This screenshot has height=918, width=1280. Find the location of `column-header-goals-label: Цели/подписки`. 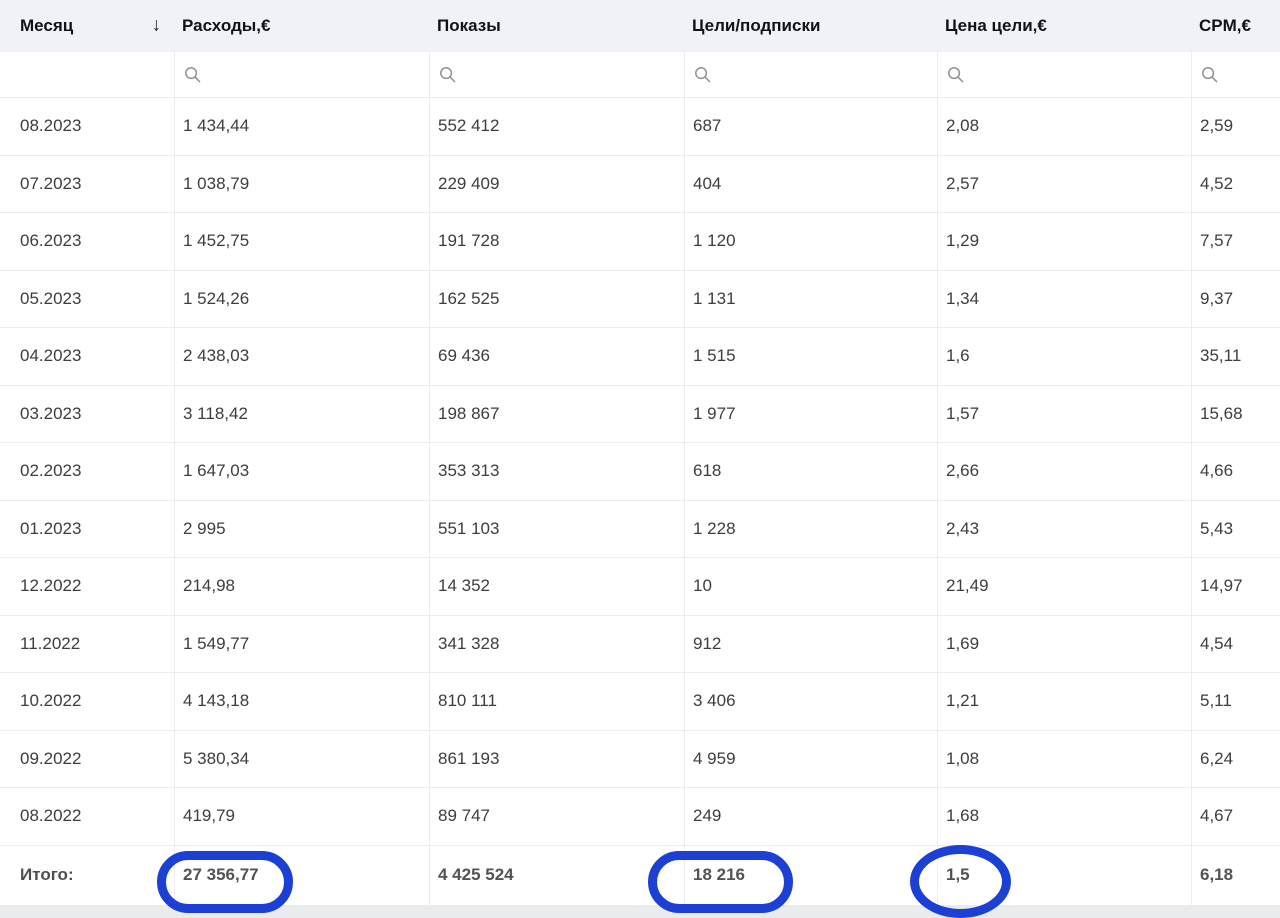

column-header-goals-label: Цели/подписки is located at coordinates (756, 25).